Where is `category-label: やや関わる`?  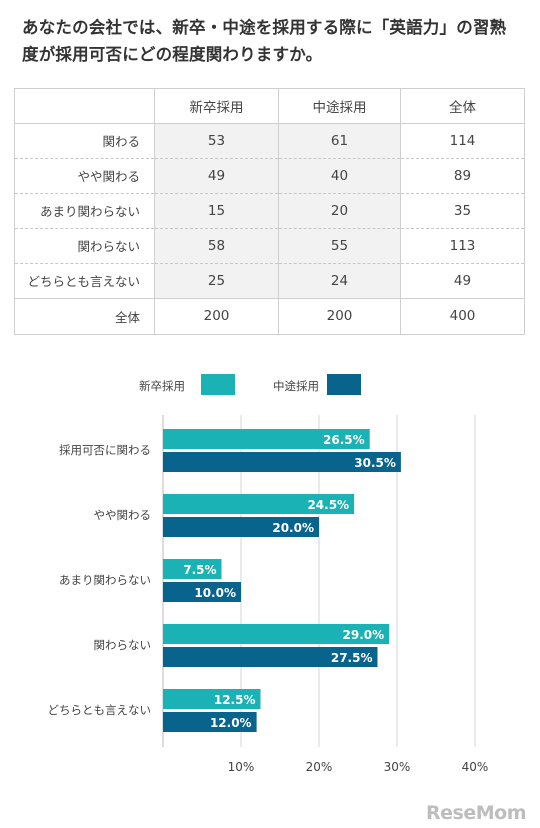 category-label: やや関わる is located at coordinates (123, 515).